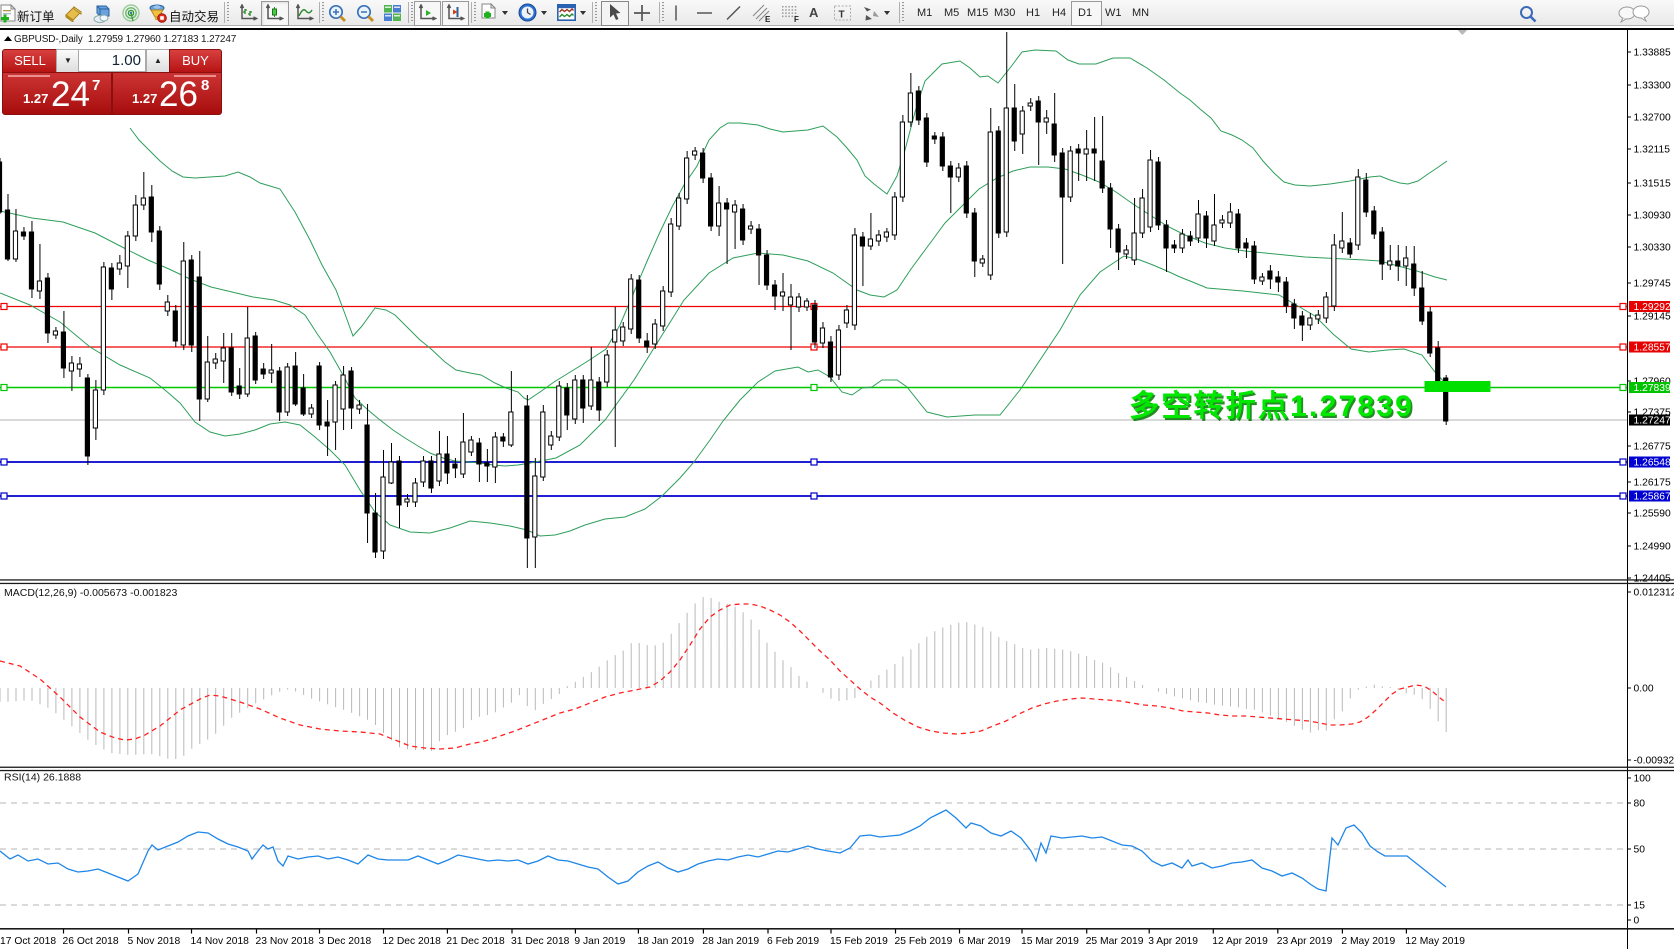 The width and height of the screenshot is (1674, 949). I want to click on svg-text: 1.28557, so click(1652, 348).